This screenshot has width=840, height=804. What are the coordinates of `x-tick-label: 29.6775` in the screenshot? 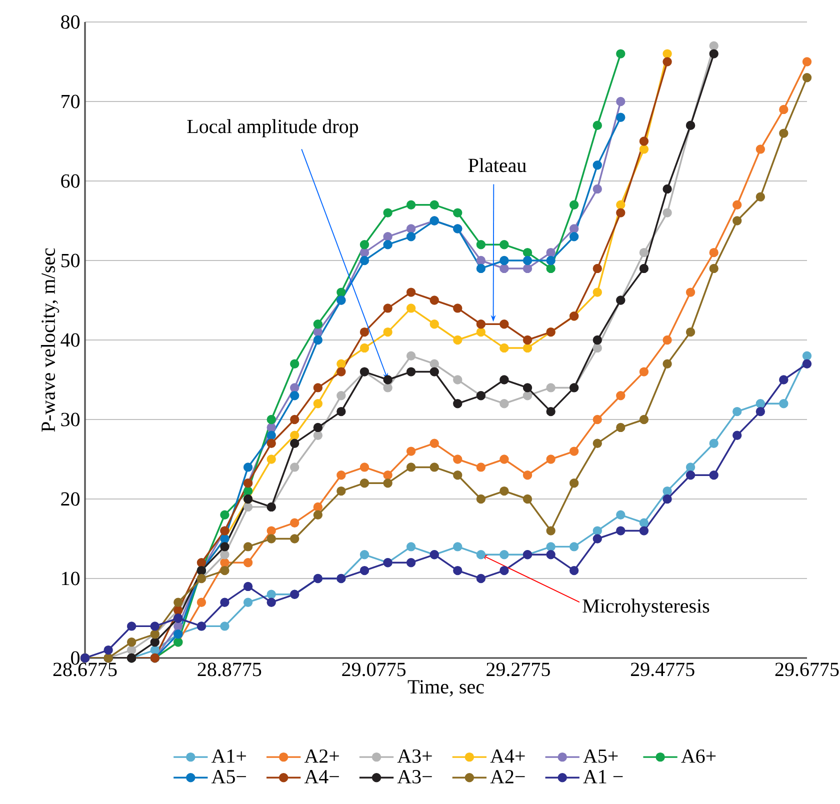 It's located at (807, 669).